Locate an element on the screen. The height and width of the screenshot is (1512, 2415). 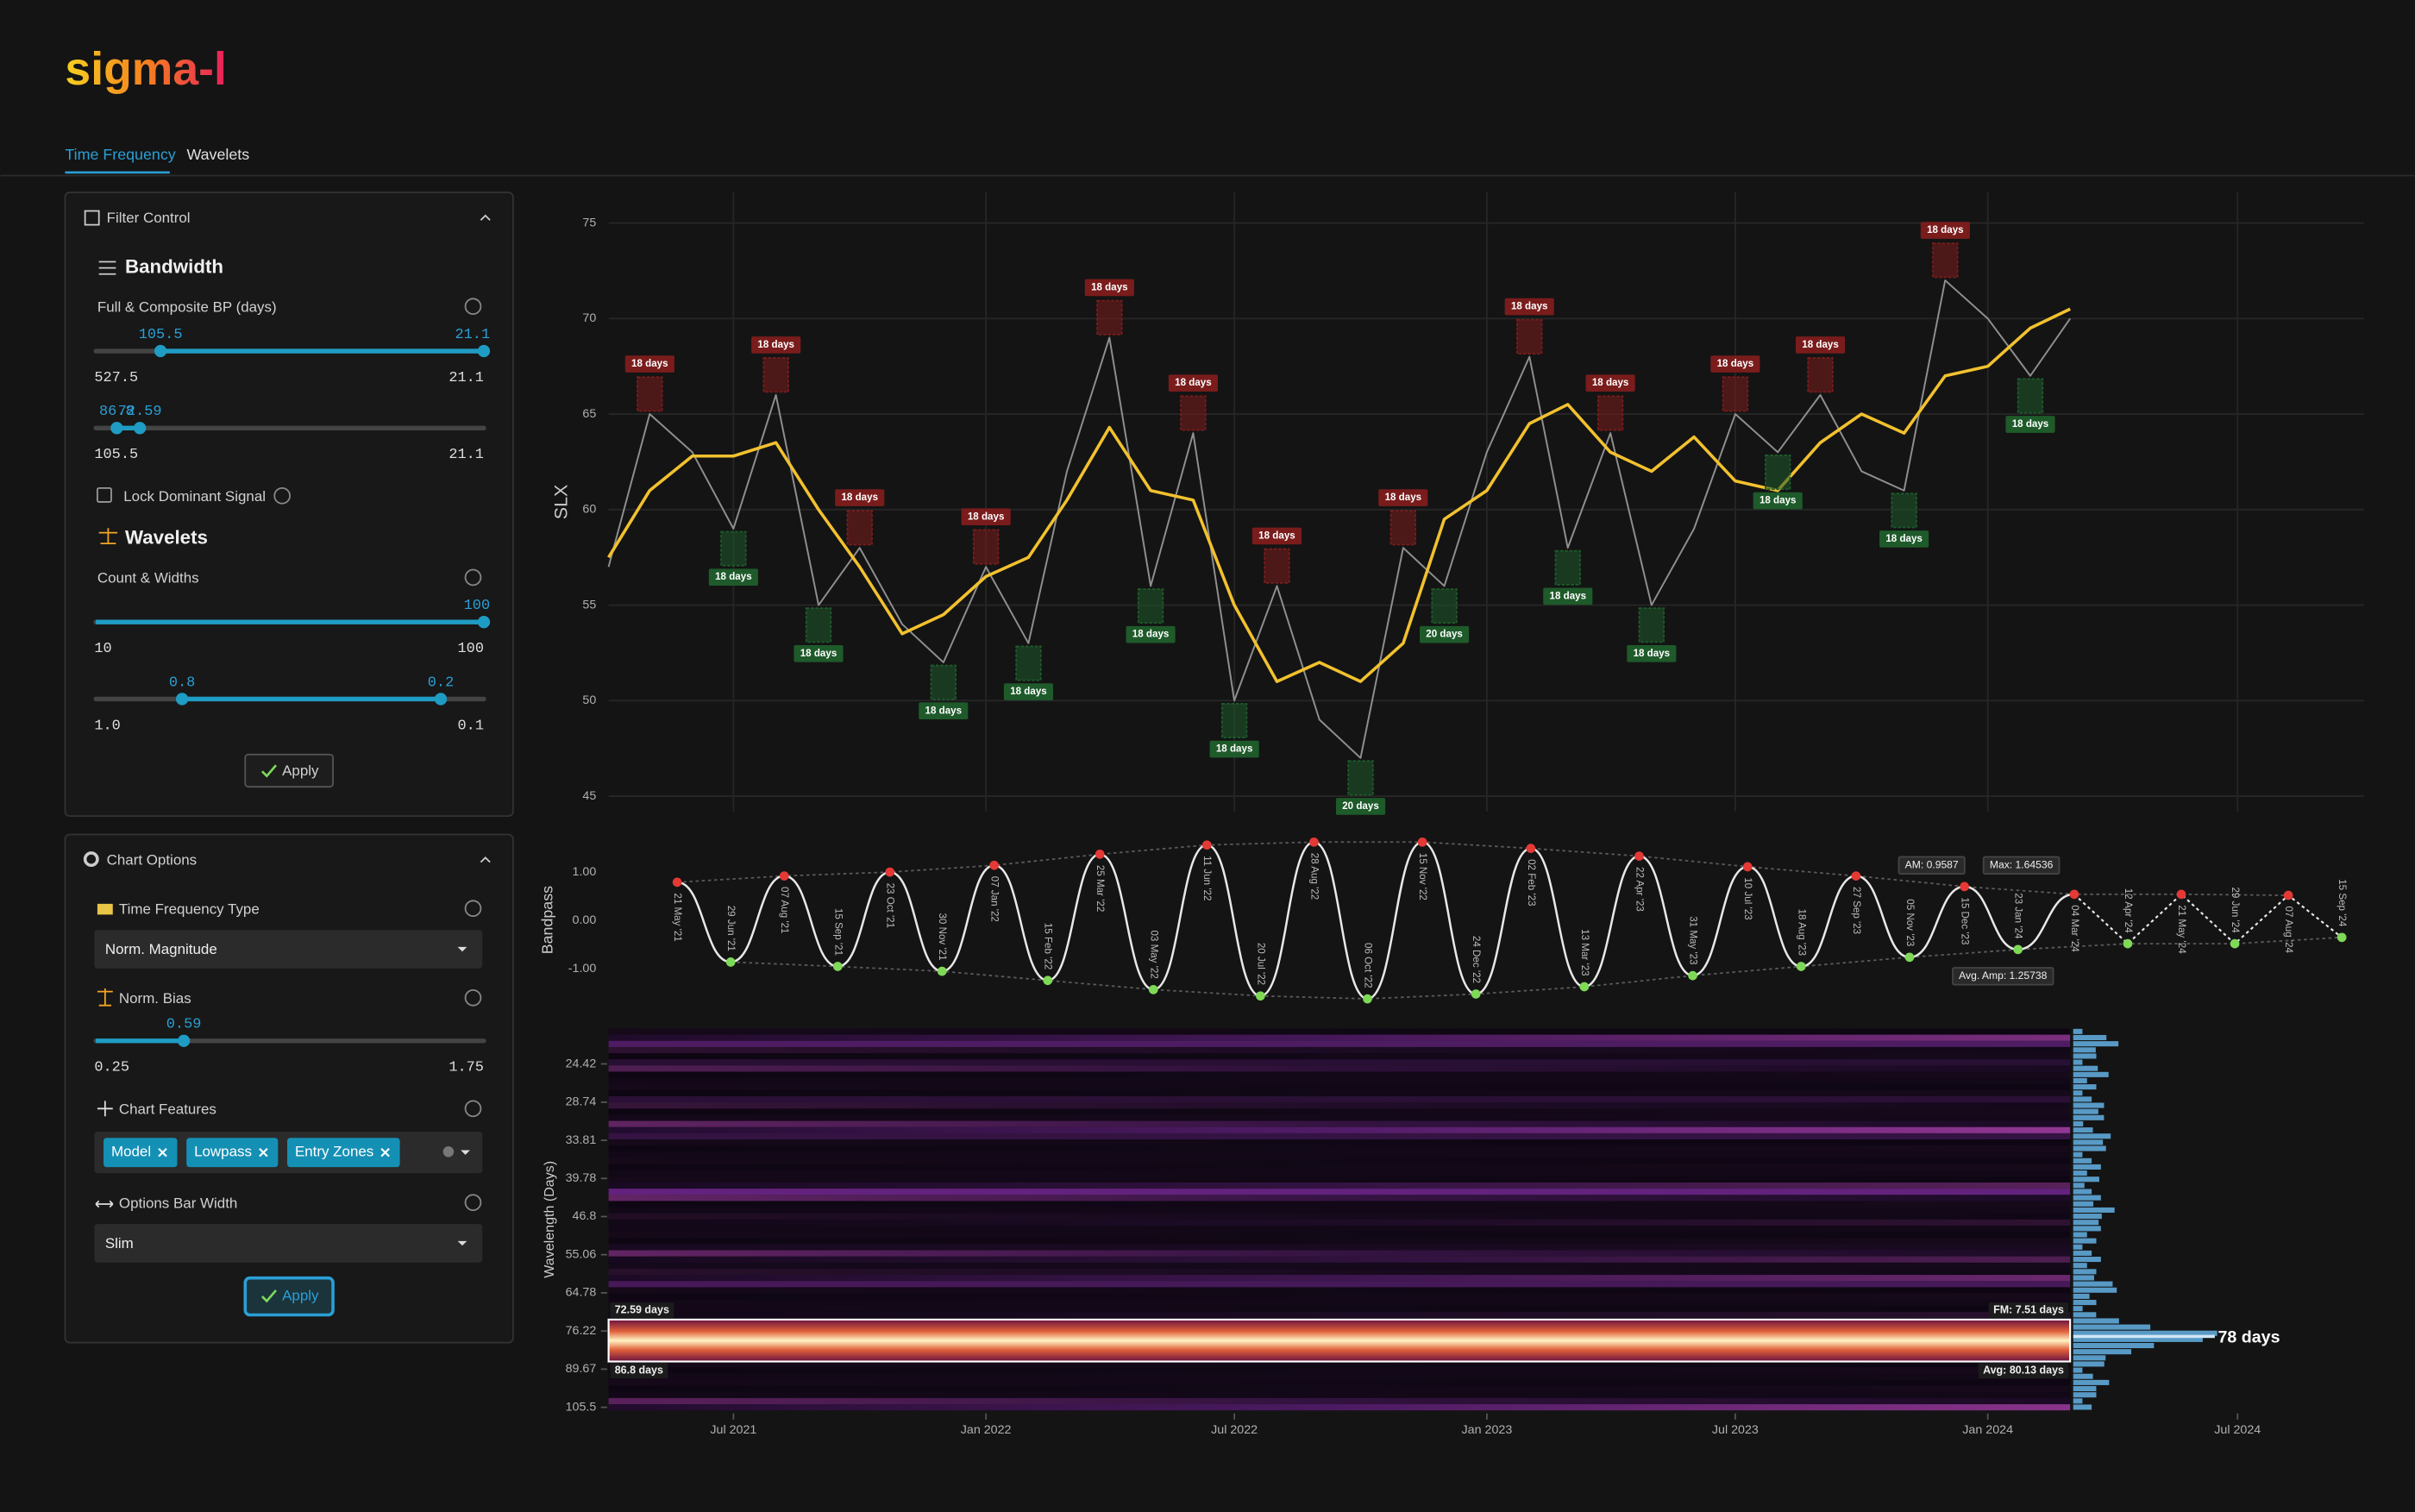
slider-value: 0.8 is located at coordinates (182, 682).